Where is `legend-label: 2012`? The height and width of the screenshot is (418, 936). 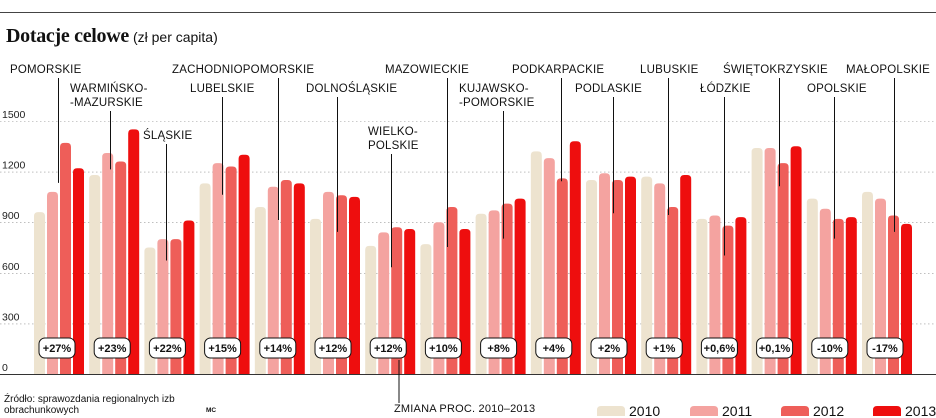
legend-label: 2012 is located at coordinates (828, 410).